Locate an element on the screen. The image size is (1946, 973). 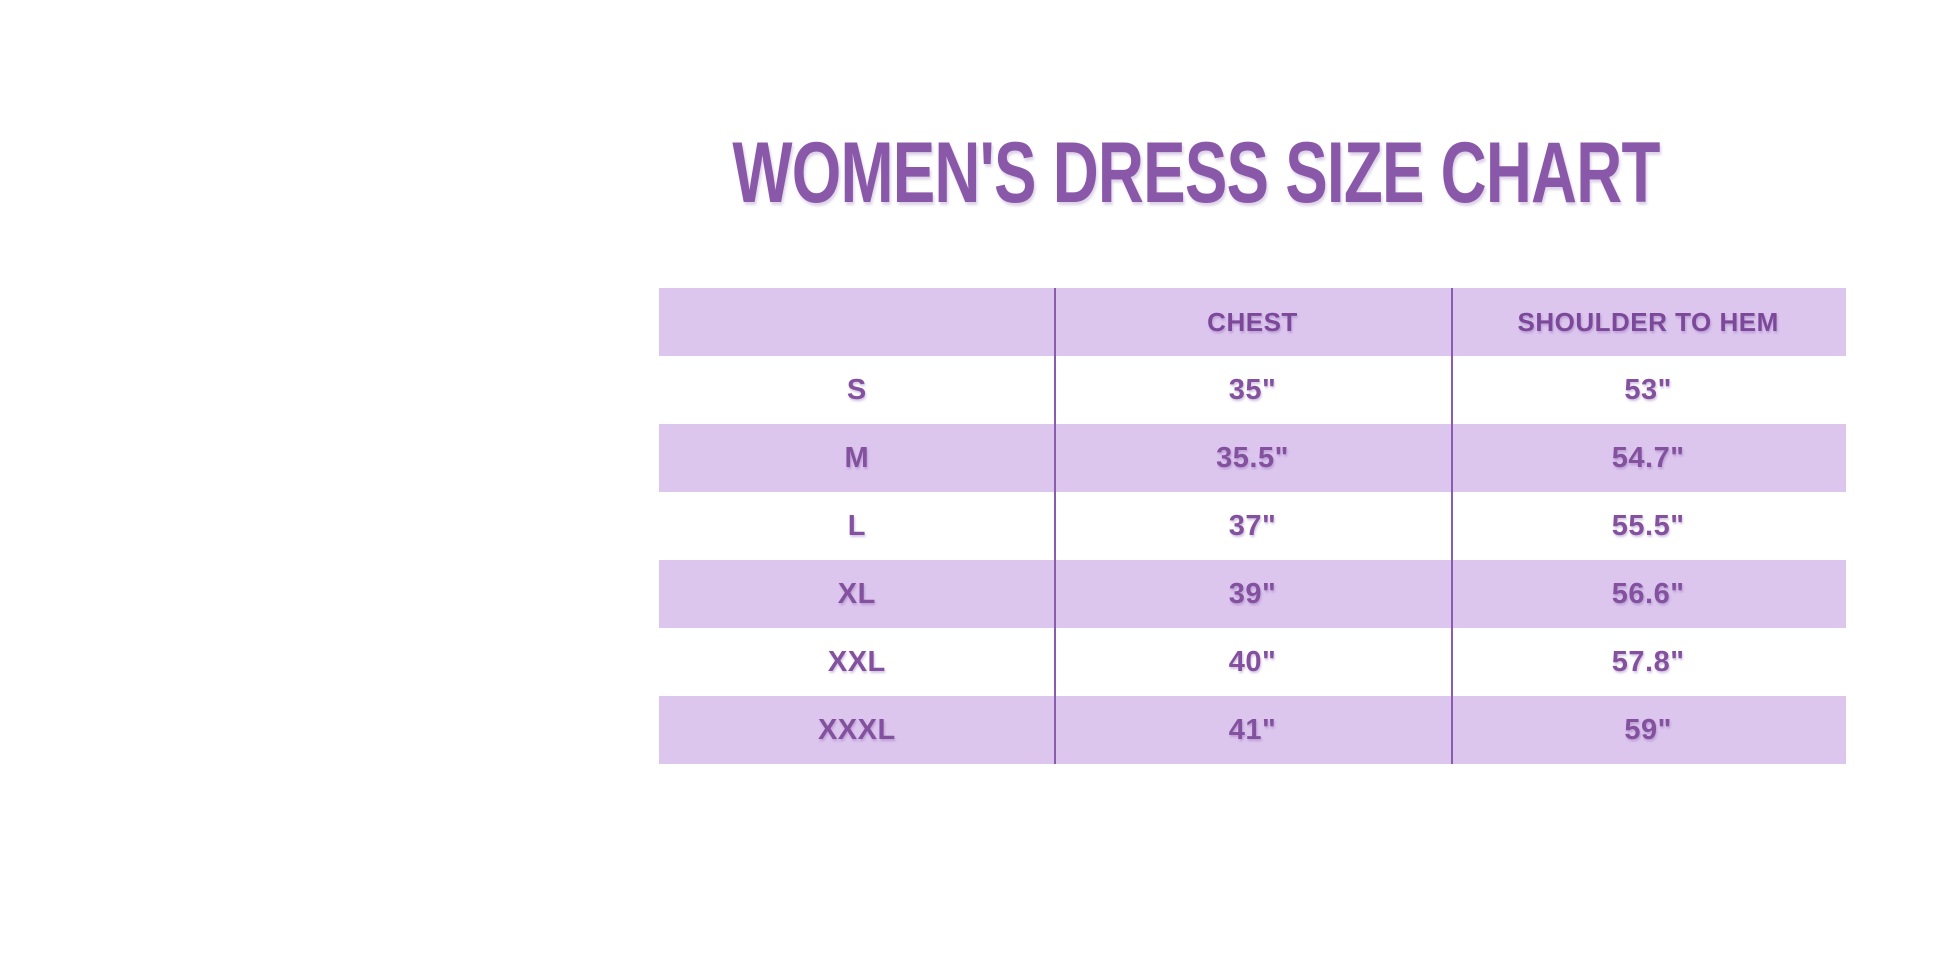
cell-shoulder-to-hem: 57.8" is located at coordinates (1648, 661).